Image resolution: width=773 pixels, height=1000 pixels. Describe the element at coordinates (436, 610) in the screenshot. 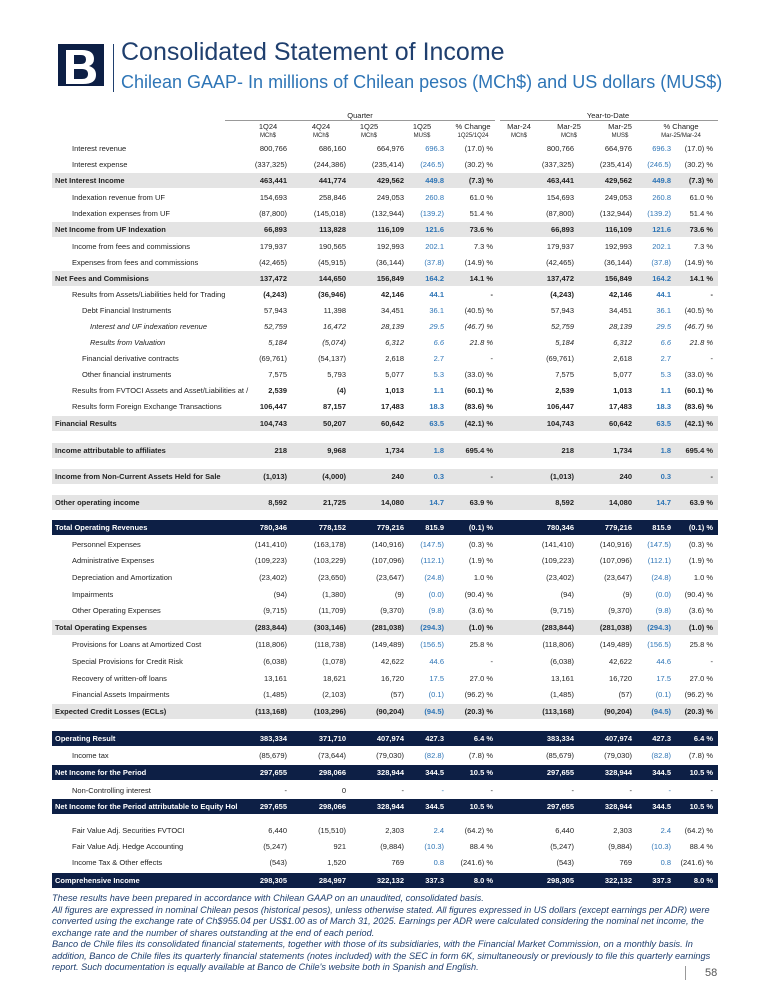

I see `cell-value: (9.8)` at that location.